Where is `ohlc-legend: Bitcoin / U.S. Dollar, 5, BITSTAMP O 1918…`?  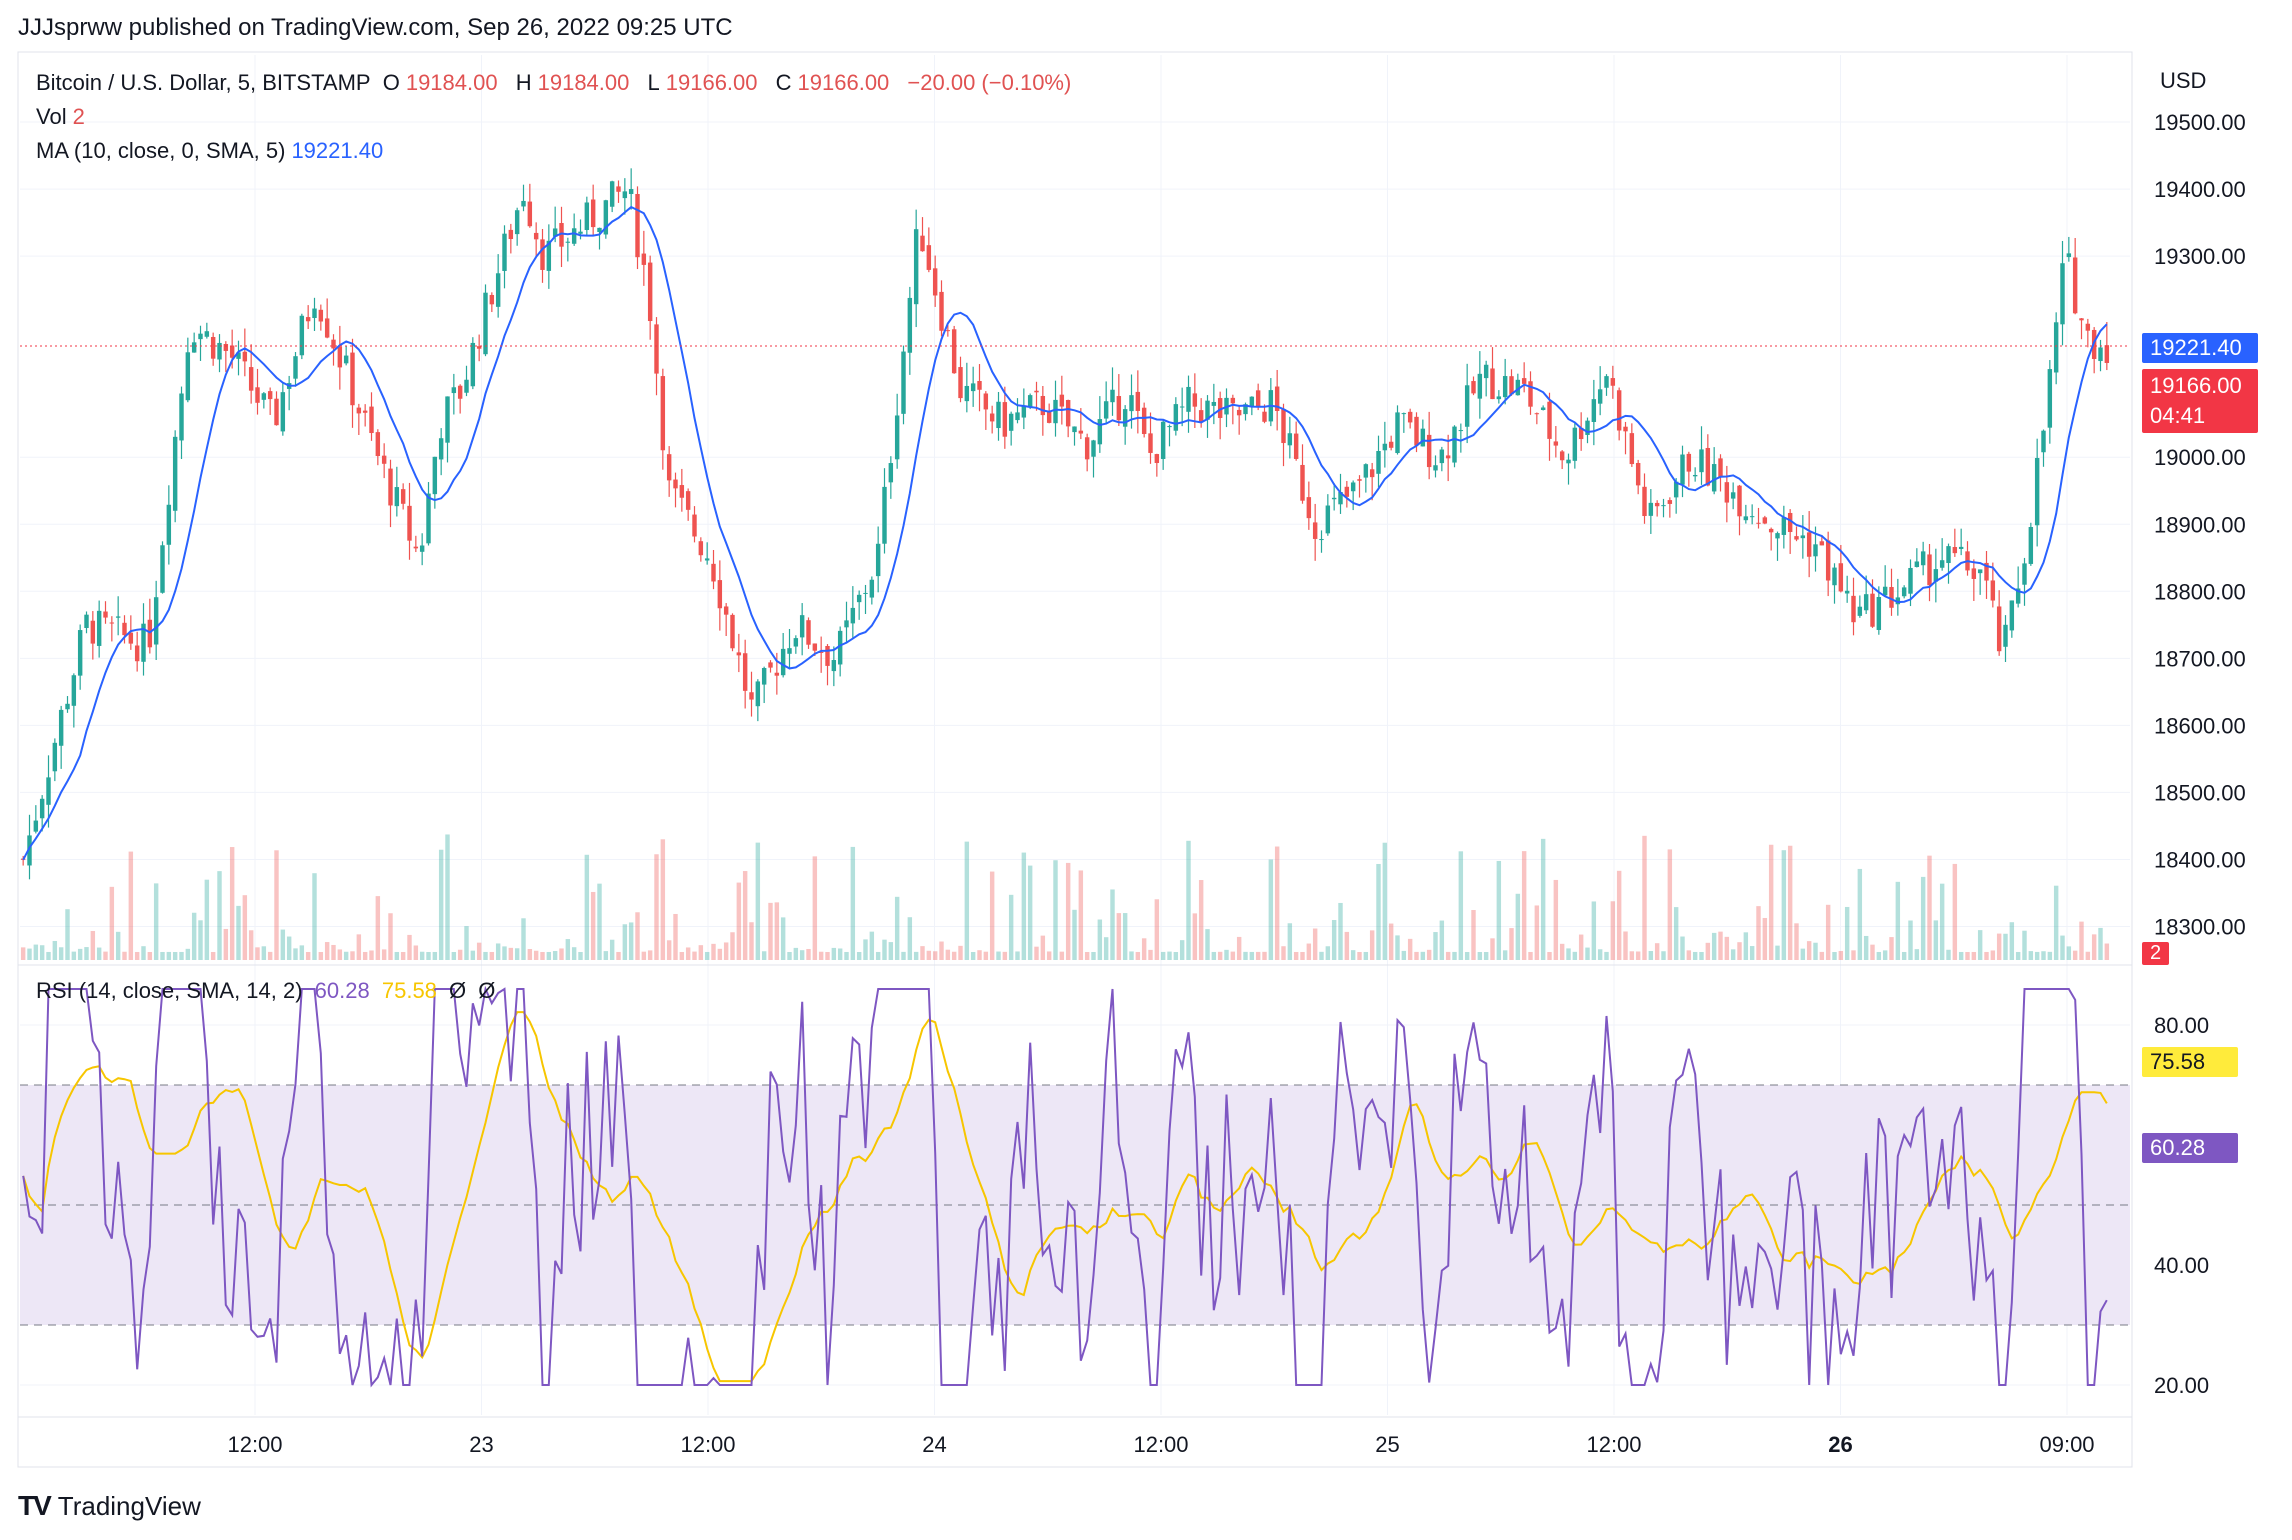
ohlc-legend: Bitcoin / U.S. Dollar, 5, BITSTAMP O 1918… is located at coordinates (554, 82).